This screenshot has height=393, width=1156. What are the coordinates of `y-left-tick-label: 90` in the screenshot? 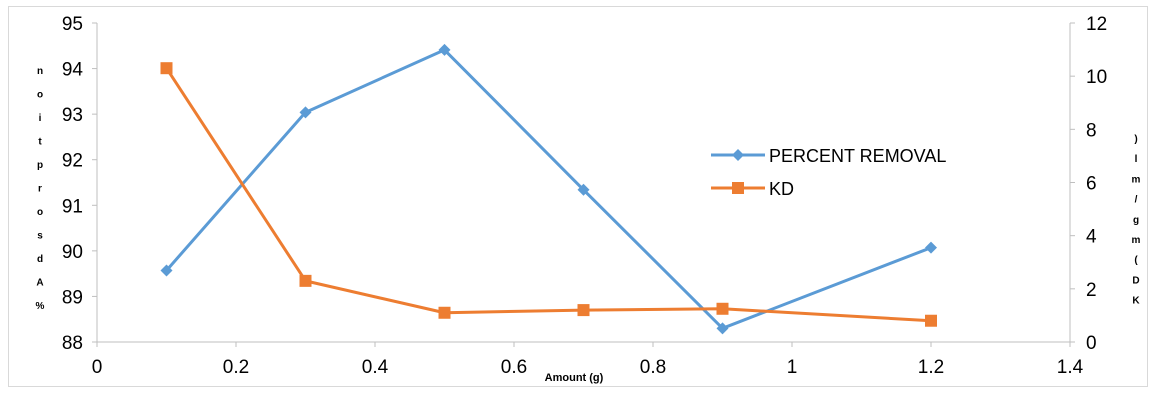 It's located at (72, 252).